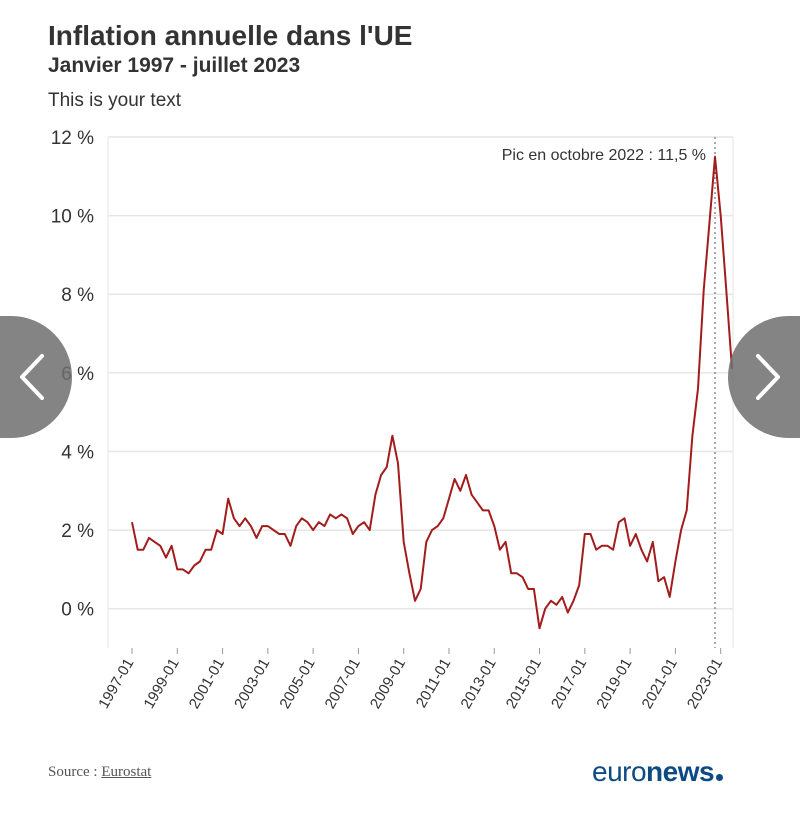 This screenshot has height=820, width=800. Describe the element at coordinates (32, 377) in the screenshot. I see `chevron-left-icon` at that location.